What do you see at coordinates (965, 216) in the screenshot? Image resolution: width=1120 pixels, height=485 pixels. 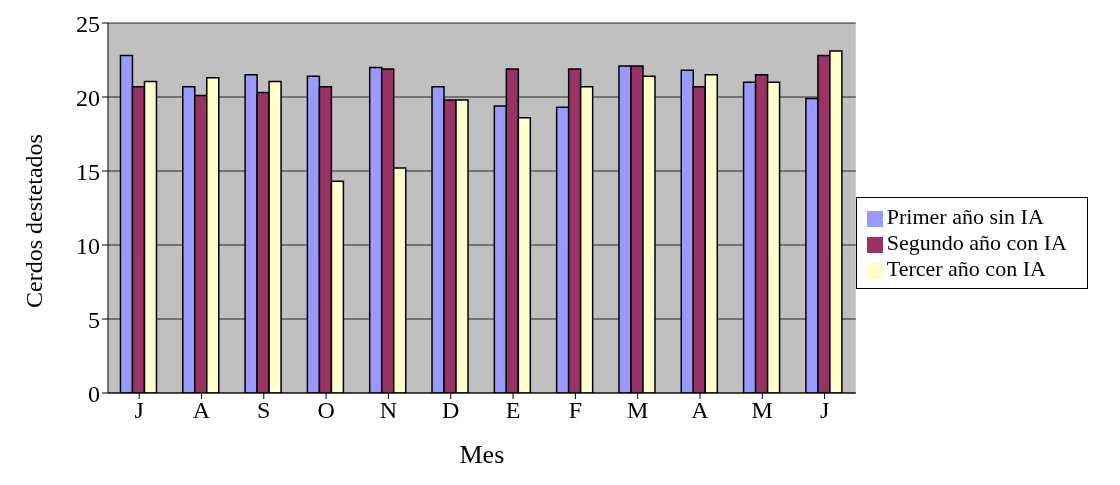 I see `legend-label: Primer año sin IA` at bounding box center [965, 216].